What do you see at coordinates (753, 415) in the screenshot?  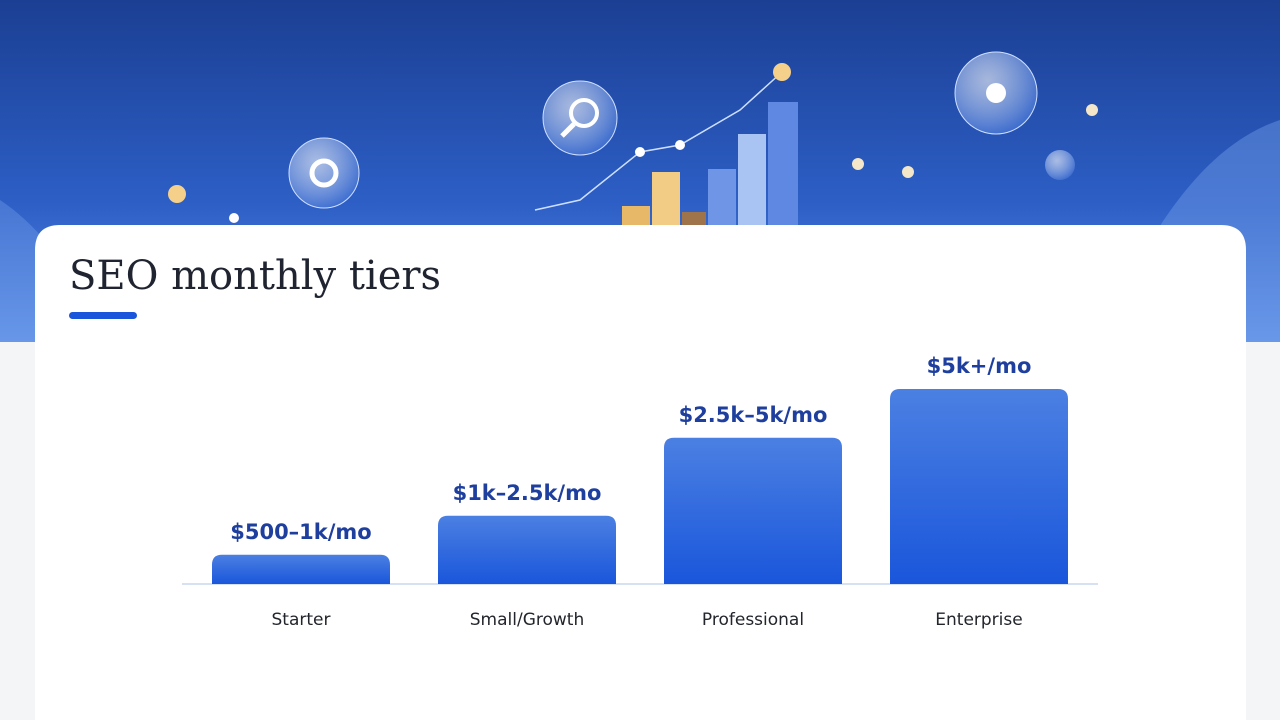 I see `value-label: $2.5k–5k/mo` at bounding box center [753, 415].